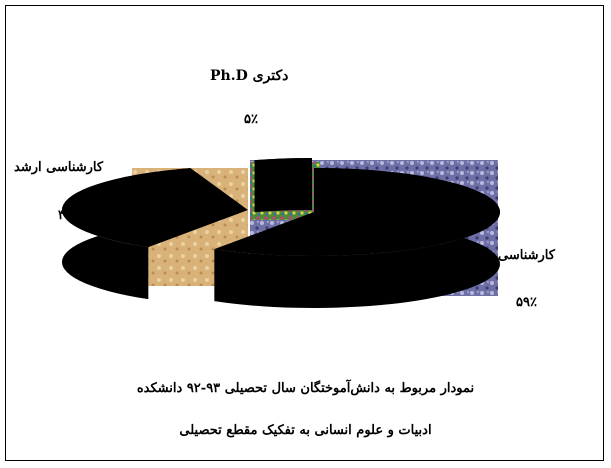  I want to click on slice-master, so click(155, 234).